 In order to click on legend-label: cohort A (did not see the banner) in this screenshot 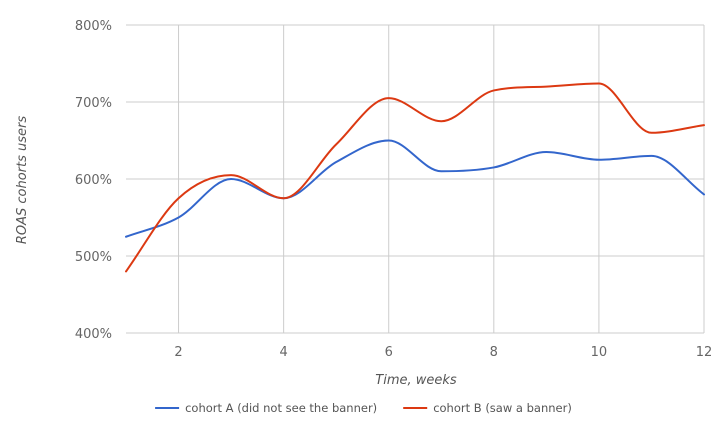, I will do `click(281, 408)`.